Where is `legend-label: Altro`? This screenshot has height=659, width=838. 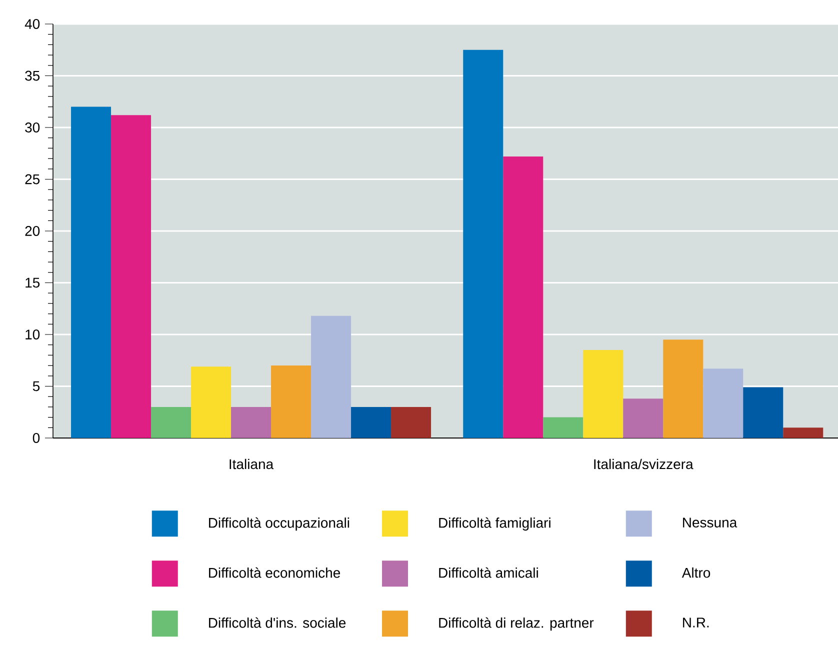 legend-label: Altro is located at coordinates (696, 572).